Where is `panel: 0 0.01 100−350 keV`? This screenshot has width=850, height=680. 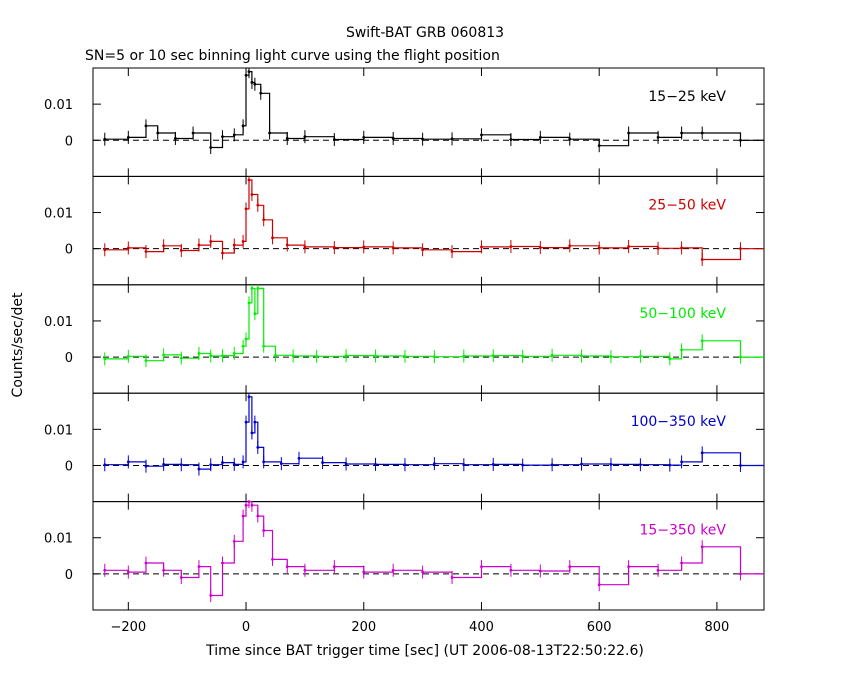
panel: 0 0.01 100−350 keV is located at coordinates (404, 447).